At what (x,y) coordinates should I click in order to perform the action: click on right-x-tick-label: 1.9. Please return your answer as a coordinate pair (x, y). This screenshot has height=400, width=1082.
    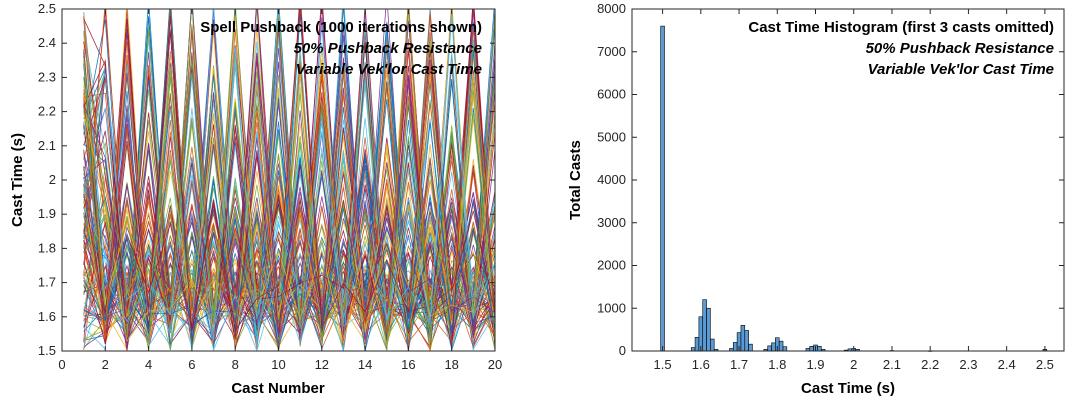
    Looking at the image, I should click on (815, 364).